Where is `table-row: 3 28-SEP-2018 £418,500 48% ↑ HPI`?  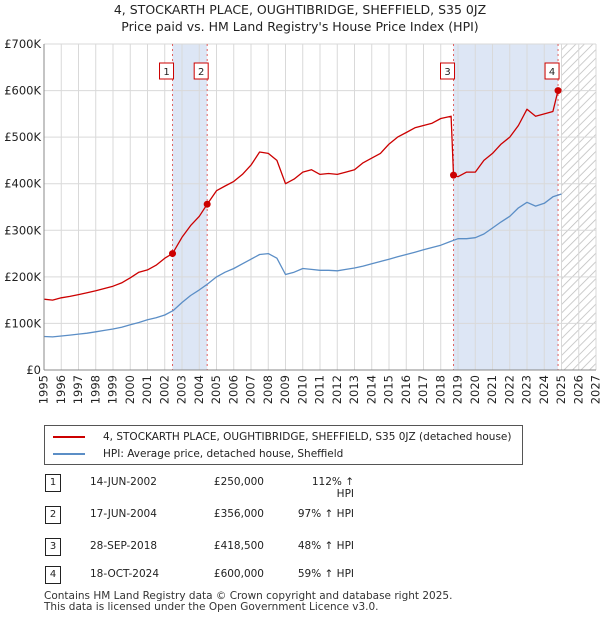
table-row: 3 28-SEP-2018 £418,500 48% ↑ HPI is located at coordinates (234, 547).